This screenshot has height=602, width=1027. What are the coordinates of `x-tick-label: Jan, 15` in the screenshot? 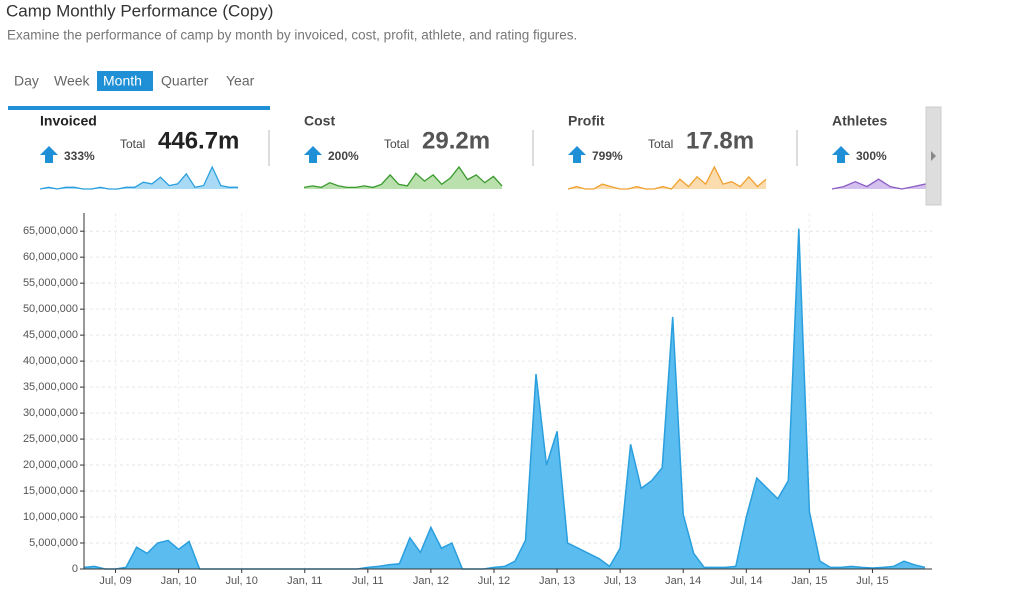 It's located at (809, 581).